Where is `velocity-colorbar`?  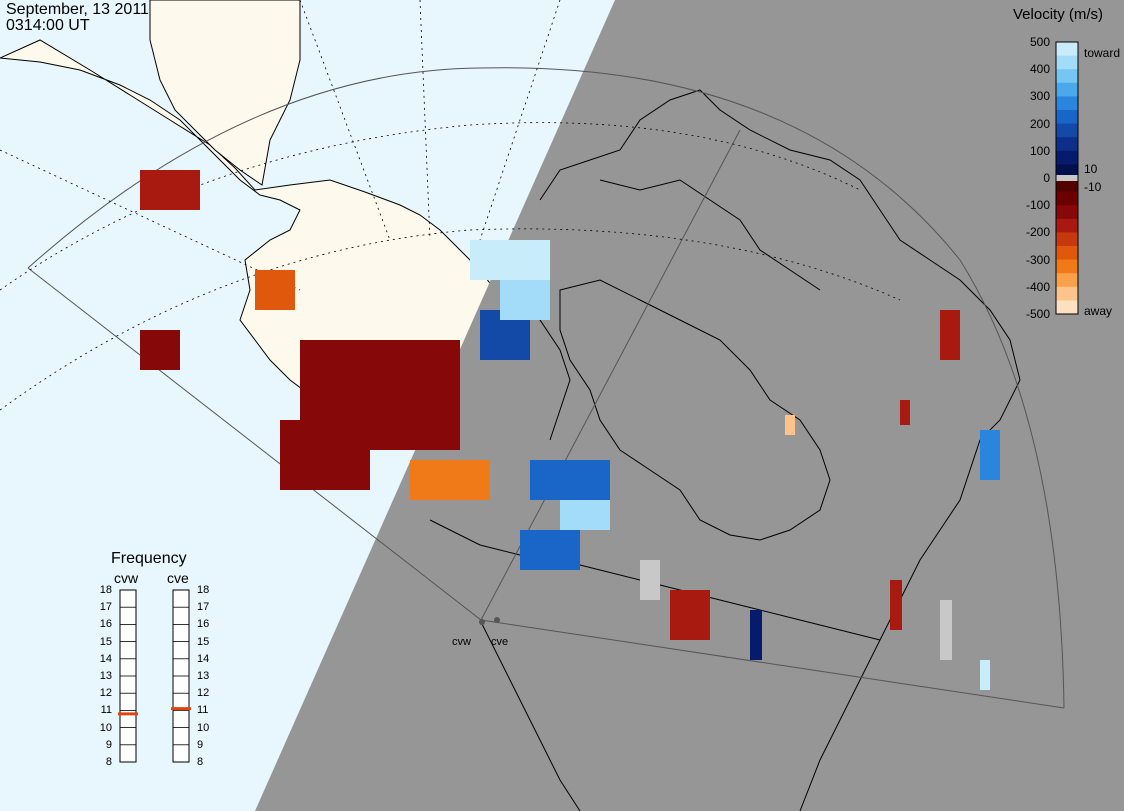 velocity-colorbar is located at coordinates (1067, 178).